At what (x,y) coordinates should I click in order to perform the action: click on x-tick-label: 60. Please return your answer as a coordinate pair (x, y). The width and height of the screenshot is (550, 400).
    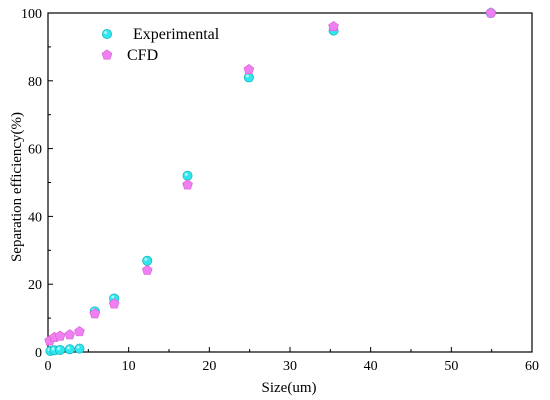
    Looking at the image, I should click on (532, 366).